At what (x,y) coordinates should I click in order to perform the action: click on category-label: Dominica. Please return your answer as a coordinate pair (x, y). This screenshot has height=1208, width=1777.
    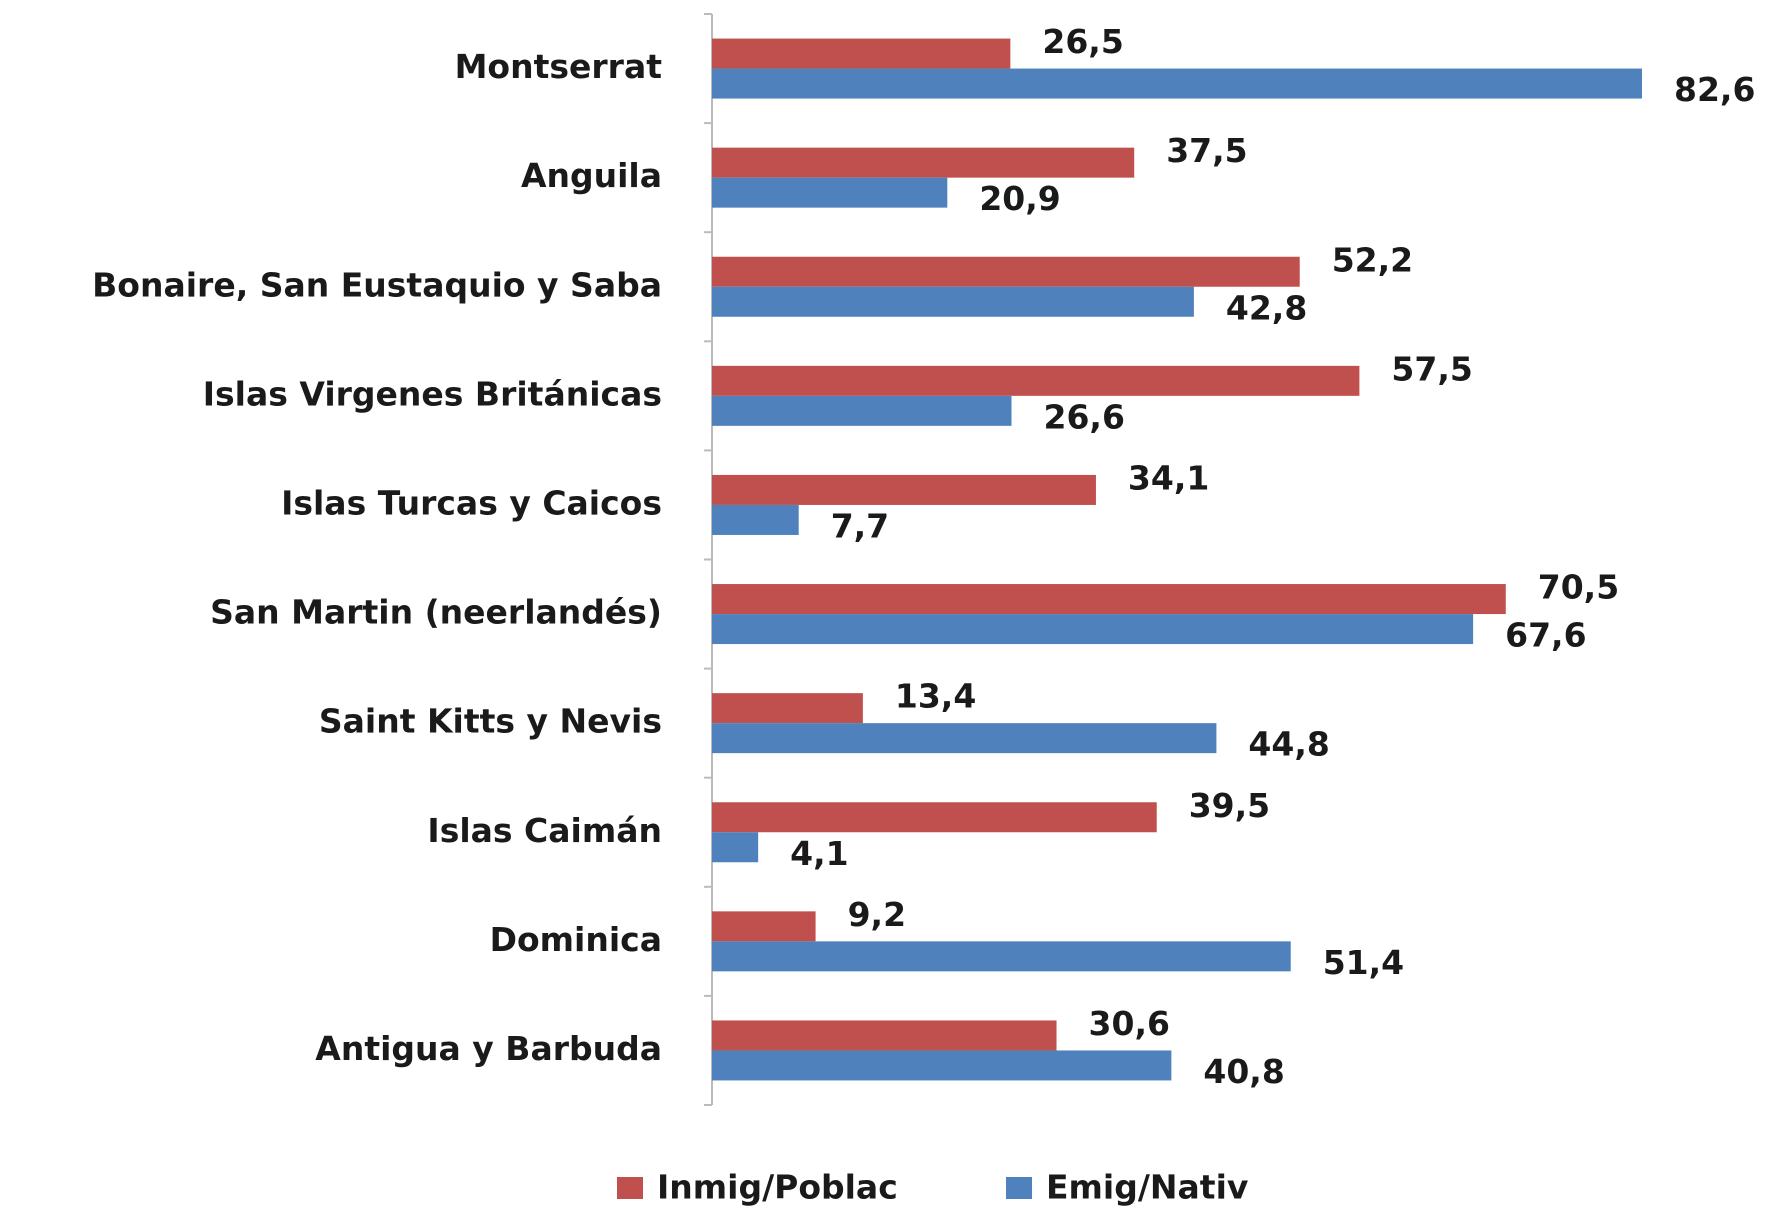
    Looking at the image, I should click on (576, 939).